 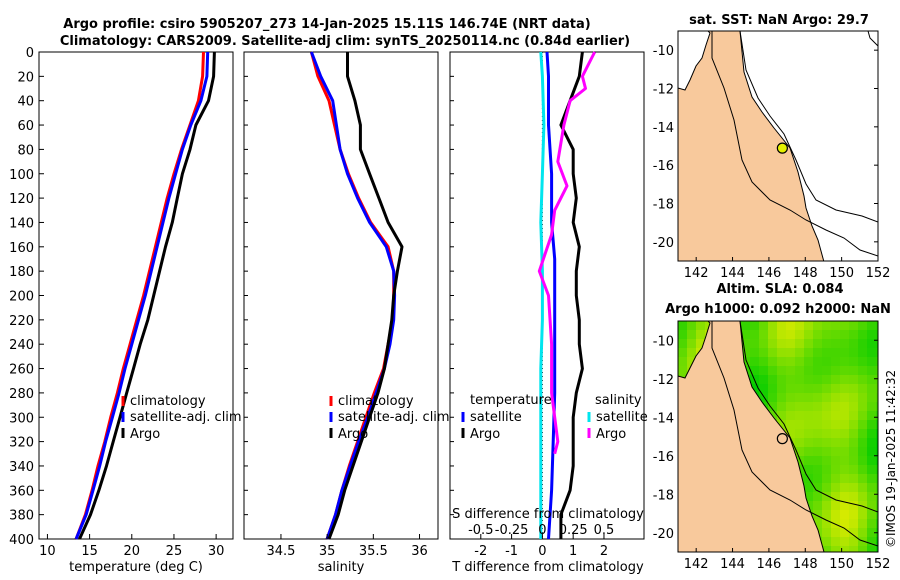 I want to click on sst-map-title: sat. SST: NaN Argo: 29.7, so click(x=779, y=20).